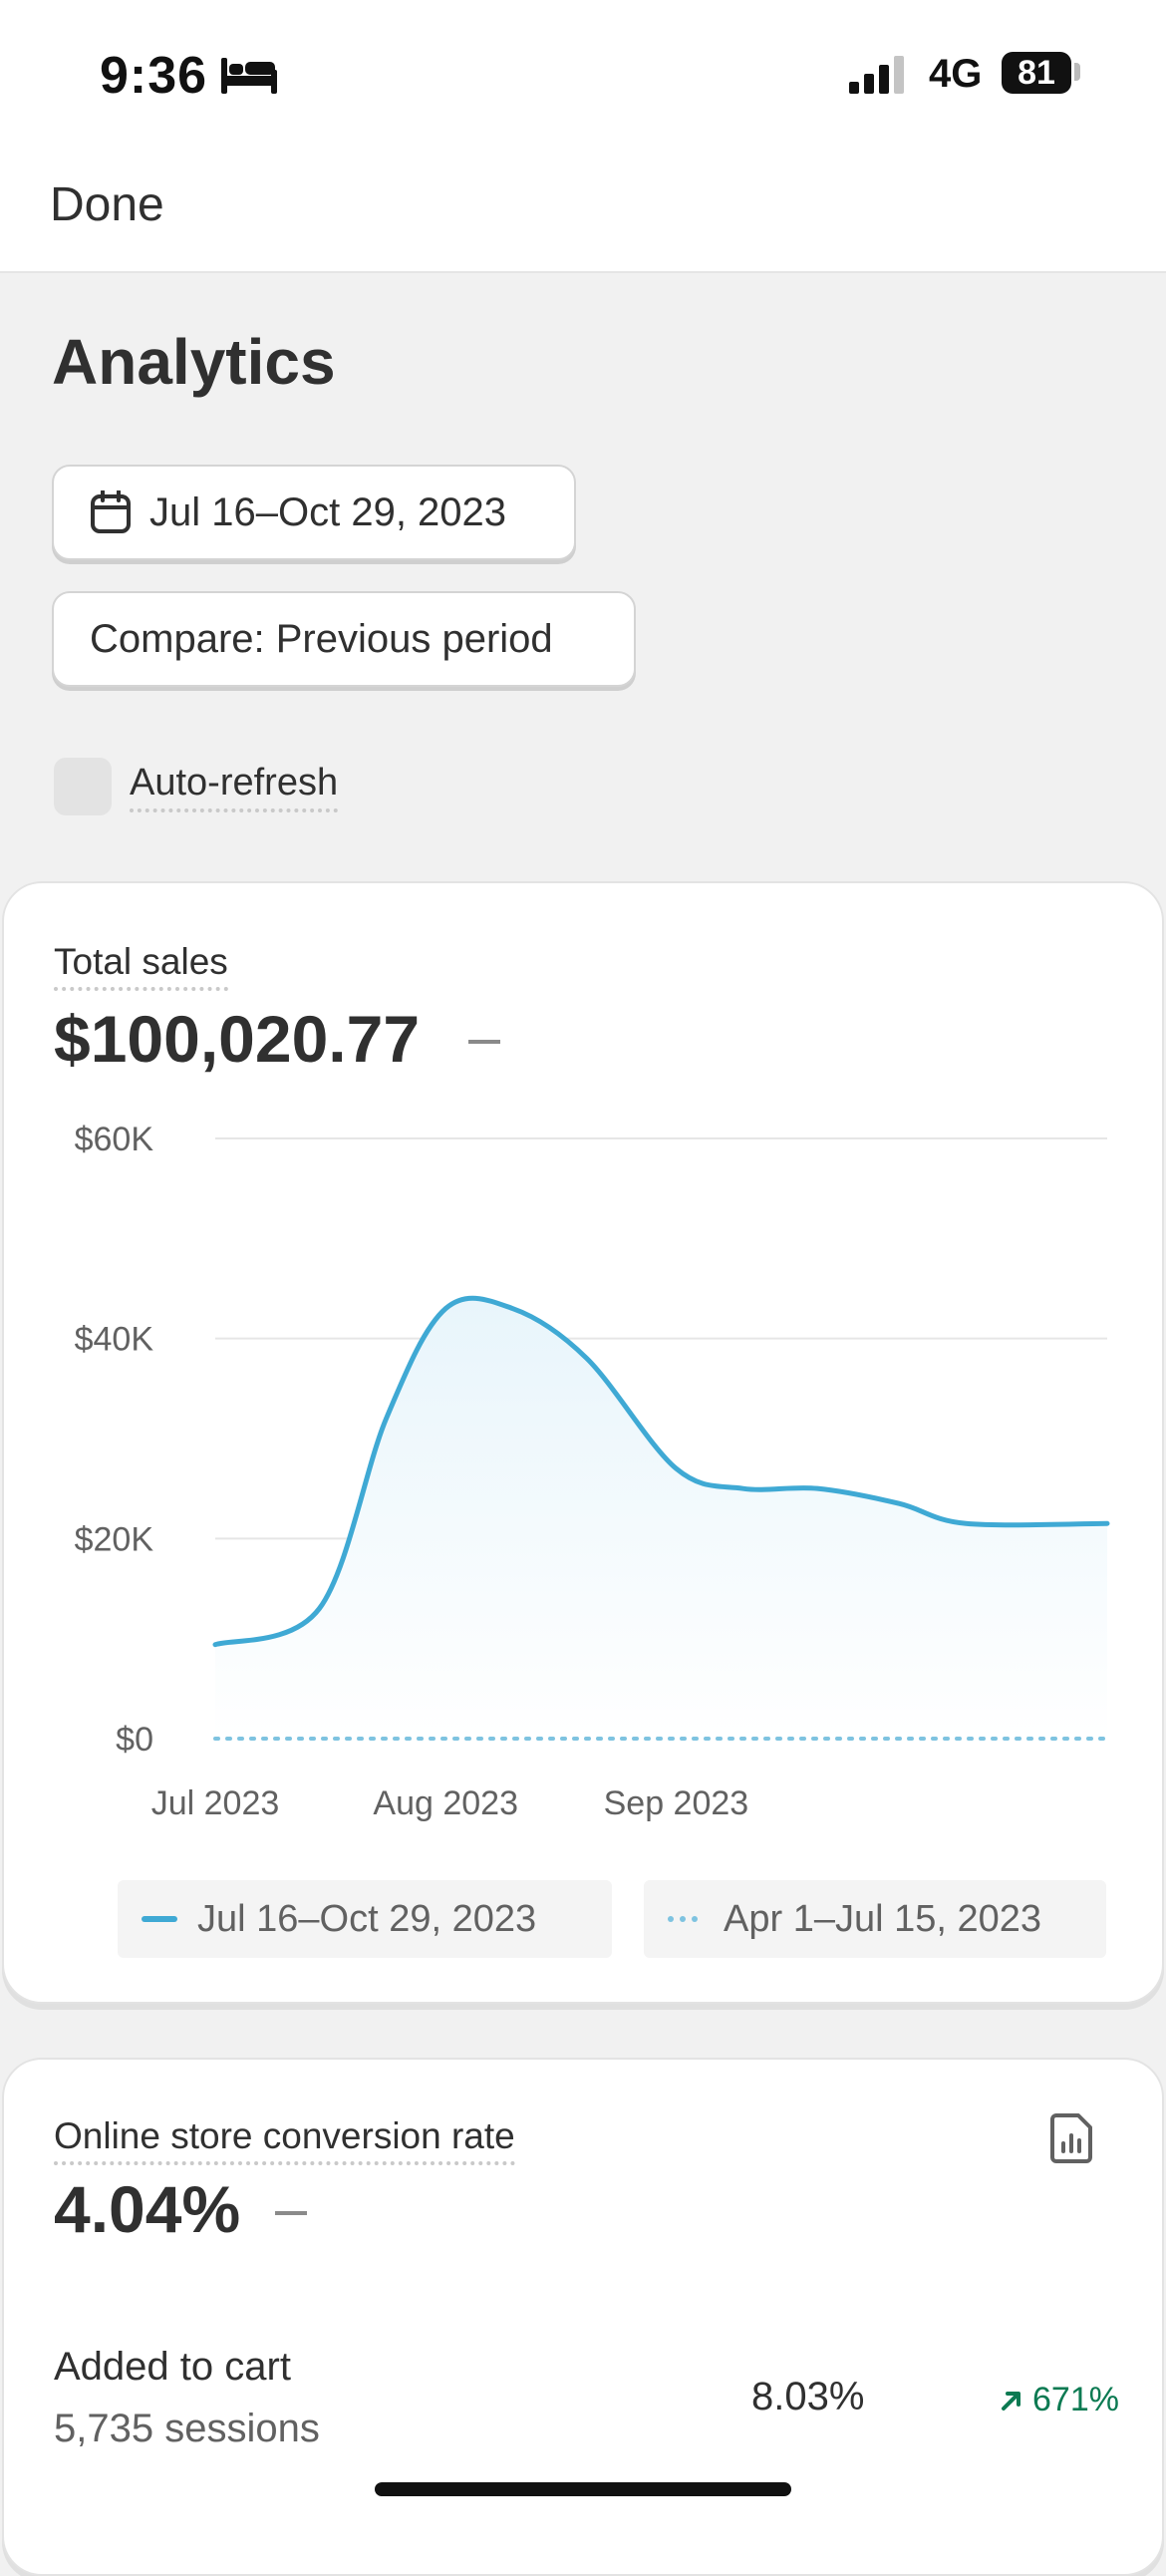 This screenshot has width=1166, height=2576. I want to click on battery-icon: 81, so click(1036, 73).